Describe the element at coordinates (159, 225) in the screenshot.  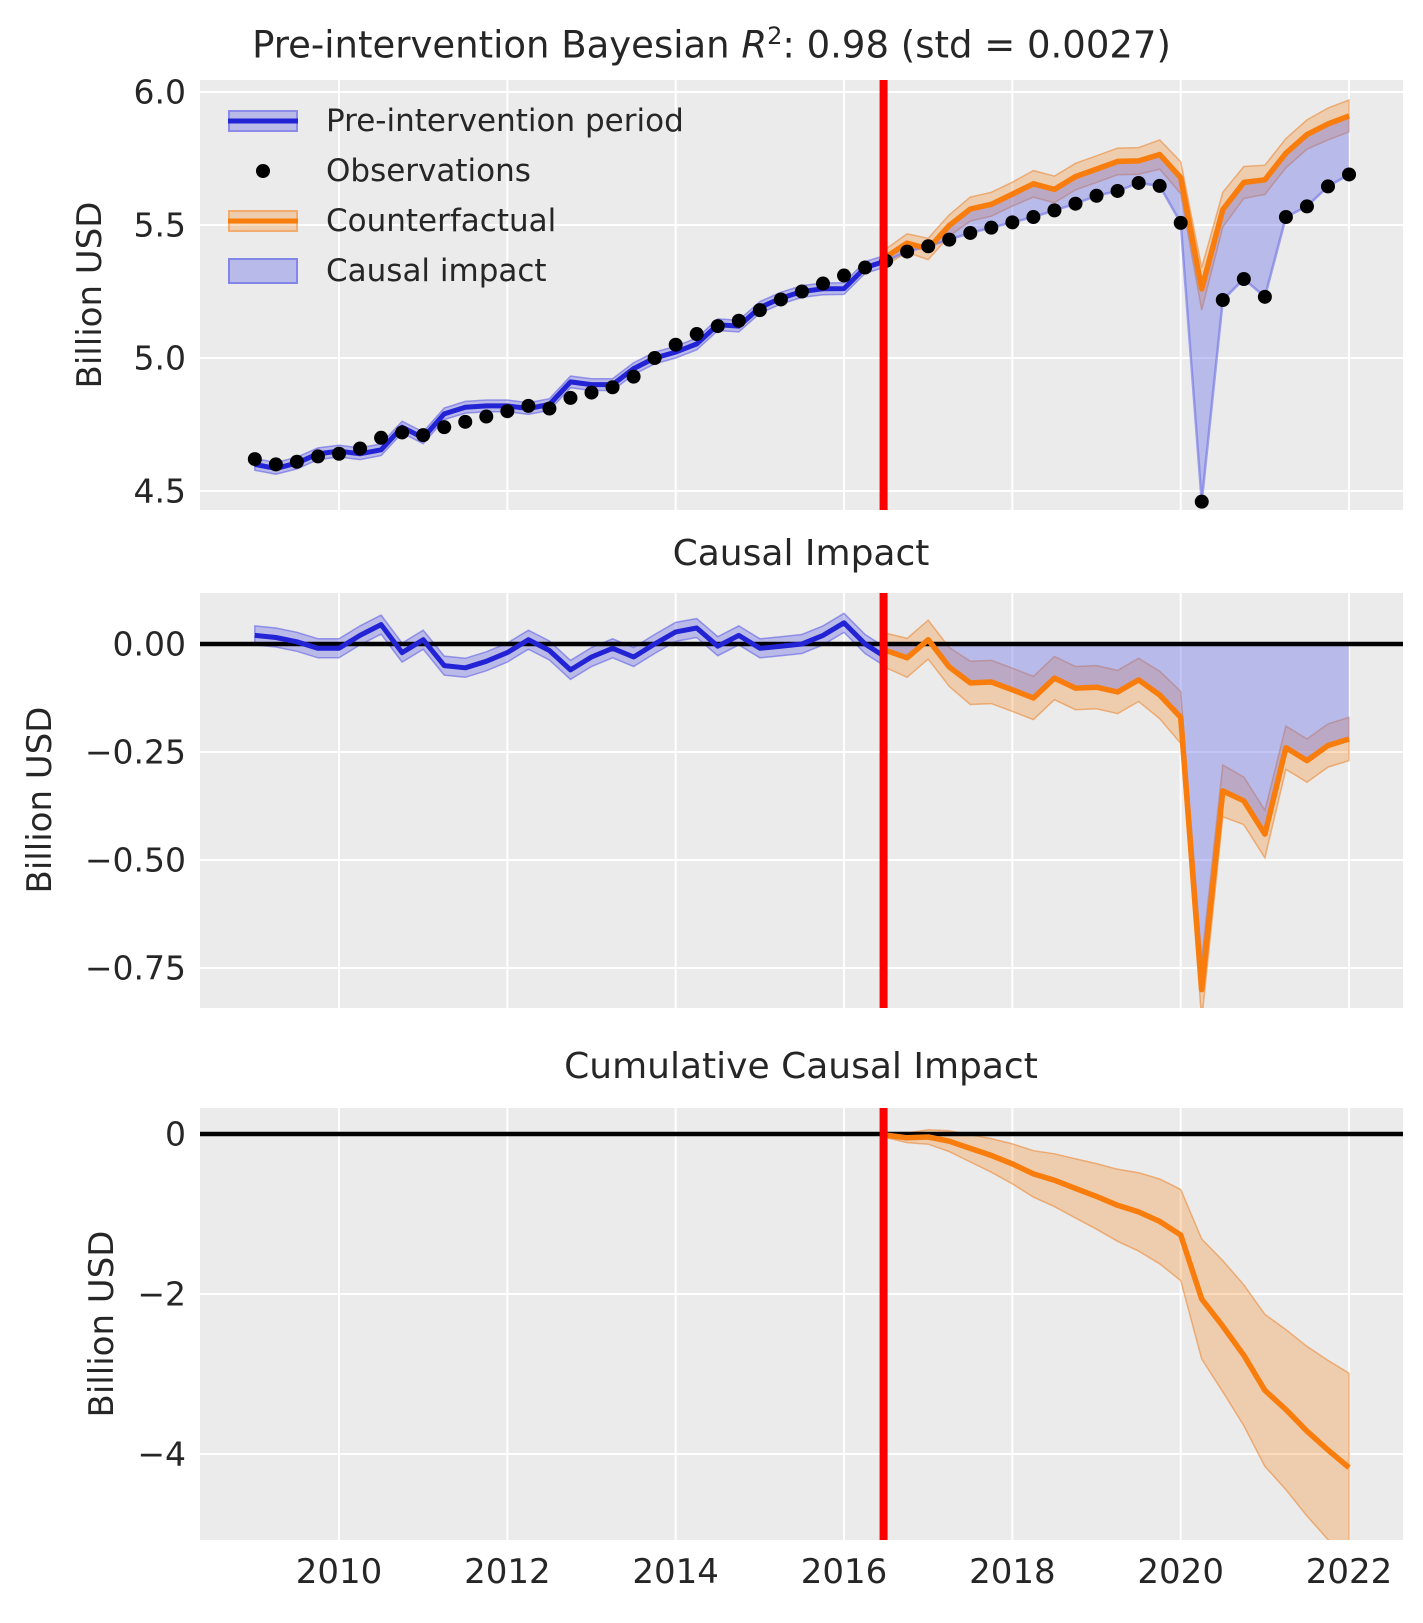
I see `panel1-y-tick-label: 5.5` at that location.